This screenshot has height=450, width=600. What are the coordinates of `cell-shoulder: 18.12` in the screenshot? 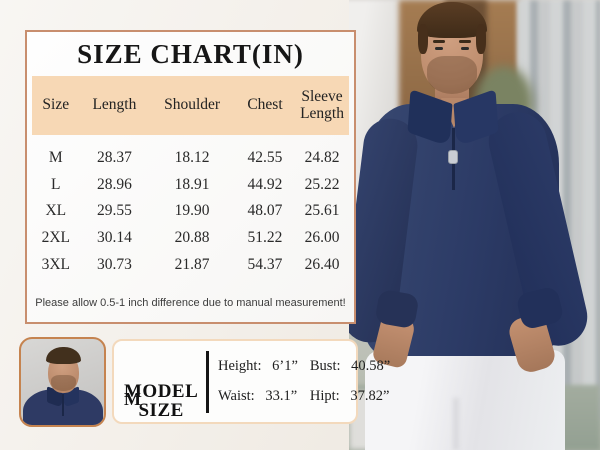 It's located at (192, 158).